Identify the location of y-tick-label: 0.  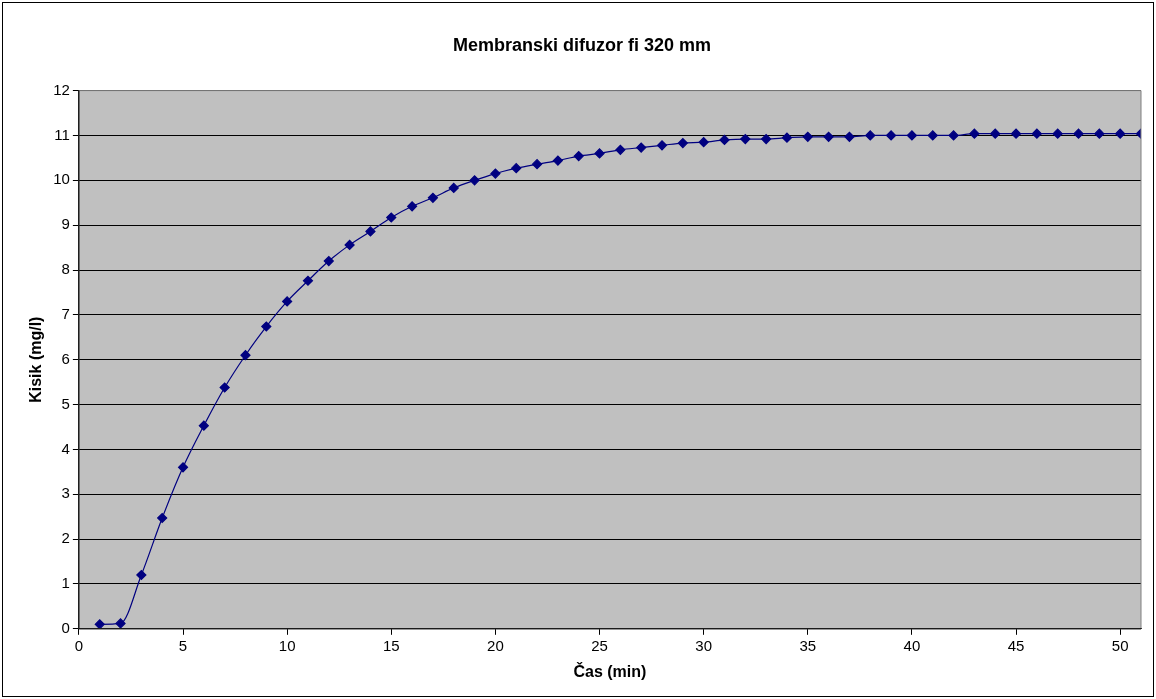
(65, 627).